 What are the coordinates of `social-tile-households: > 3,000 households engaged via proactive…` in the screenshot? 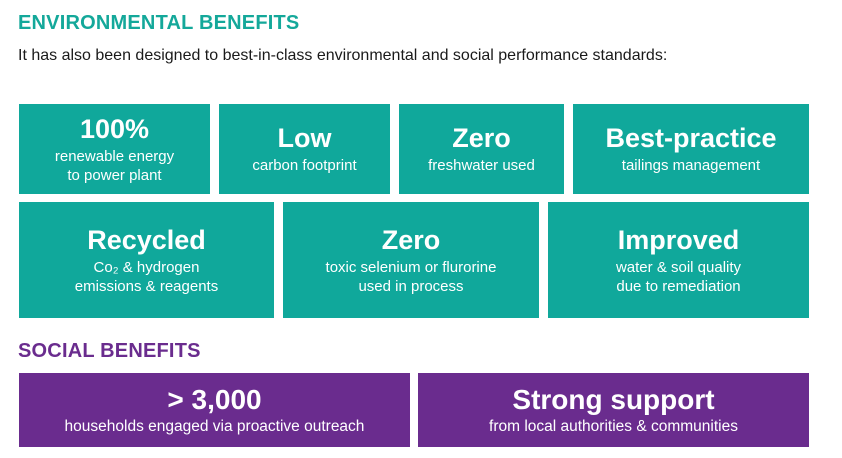 It's located at (214, 410).